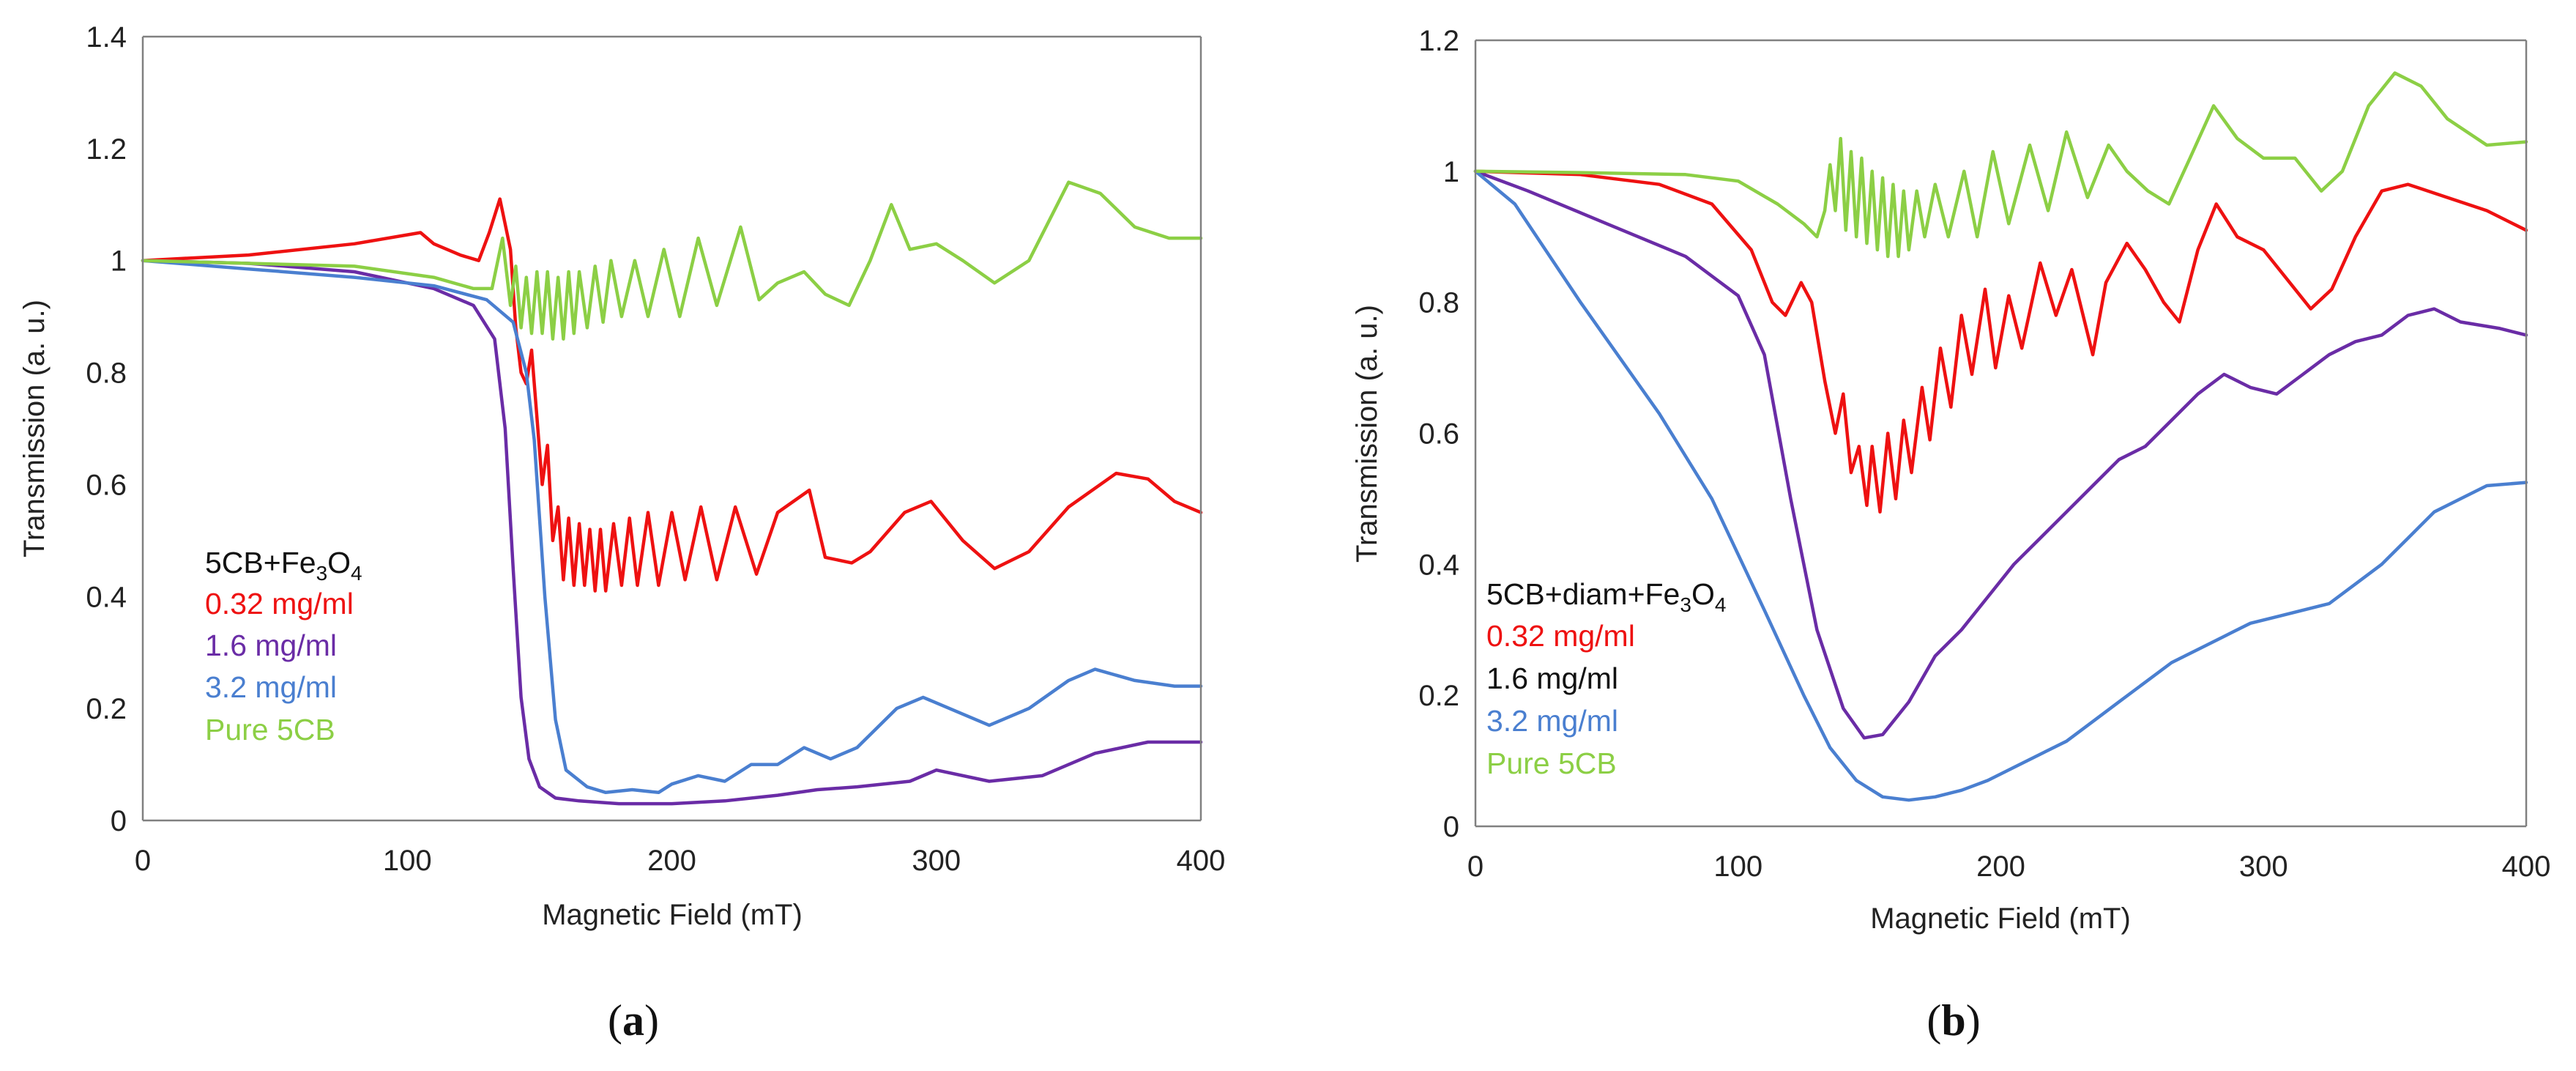 The image size is (2576, 1071). What do you see at coordinates (2000, 165) in the screenshot?
I see `series-line-b-pure` at bounding box center [2000, 165].